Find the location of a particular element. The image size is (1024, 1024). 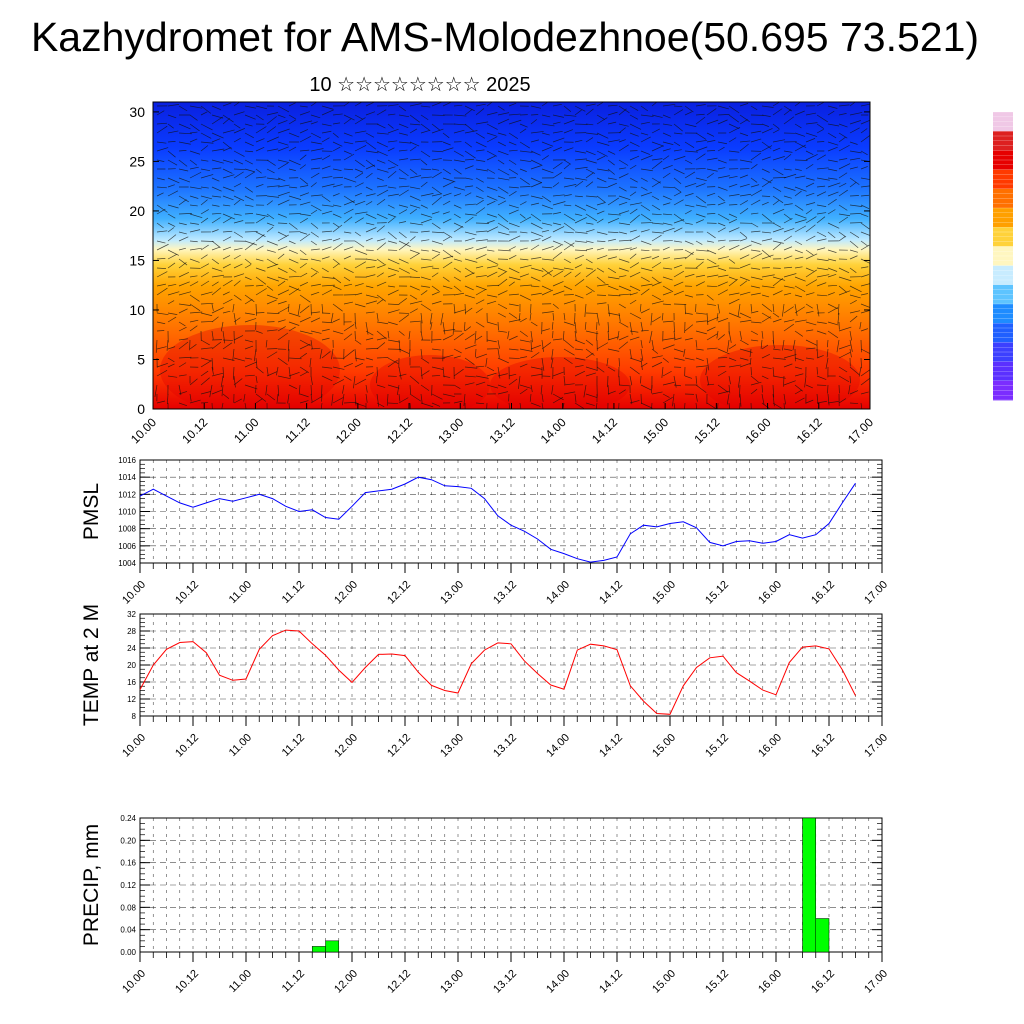

x-tick-label: 15.12 is located at coordinates (706, 430).